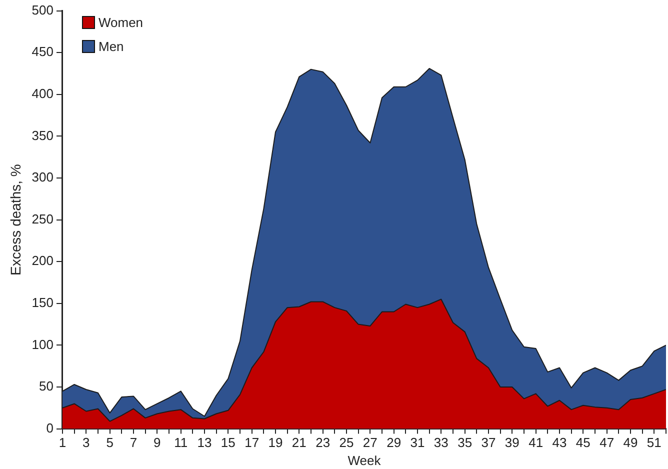 The width and height of the screenshot is (668, 469). I want to click on x-tick-label: 31, so click(417, 442).